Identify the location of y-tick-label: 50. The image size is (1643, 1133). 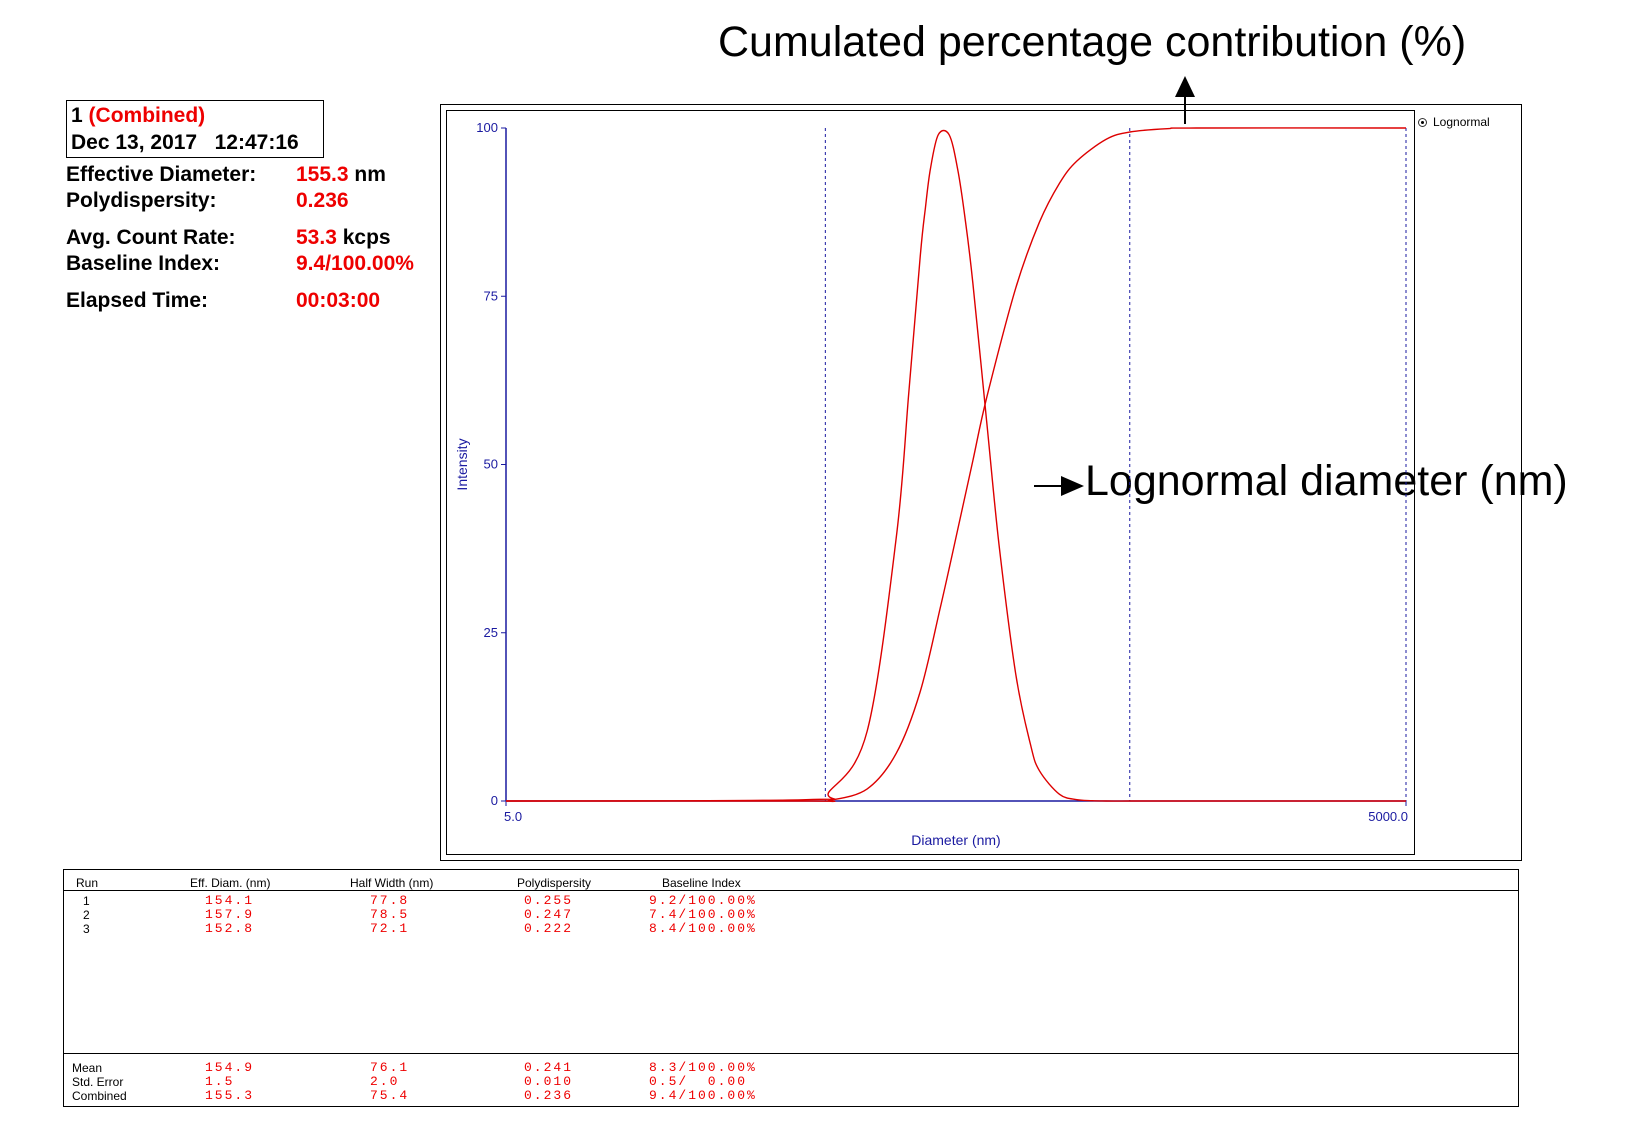
(491, 464).